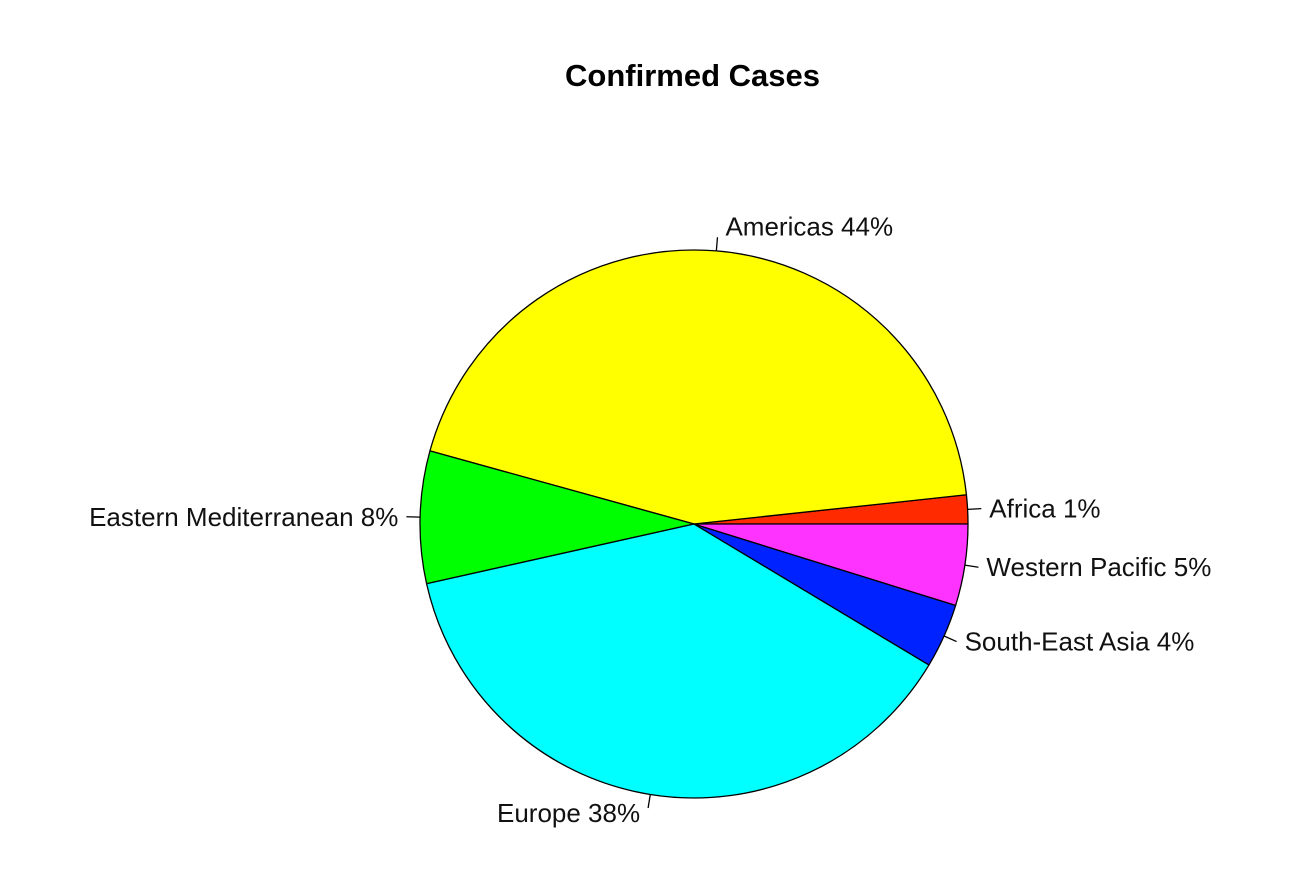 The width and height of the screenshot is (1300, 883). What do you see at coordinates (809, 226) in the screenshot?
I see `slice-label-americas: Americas 44%` at bounding box center [809, 226].